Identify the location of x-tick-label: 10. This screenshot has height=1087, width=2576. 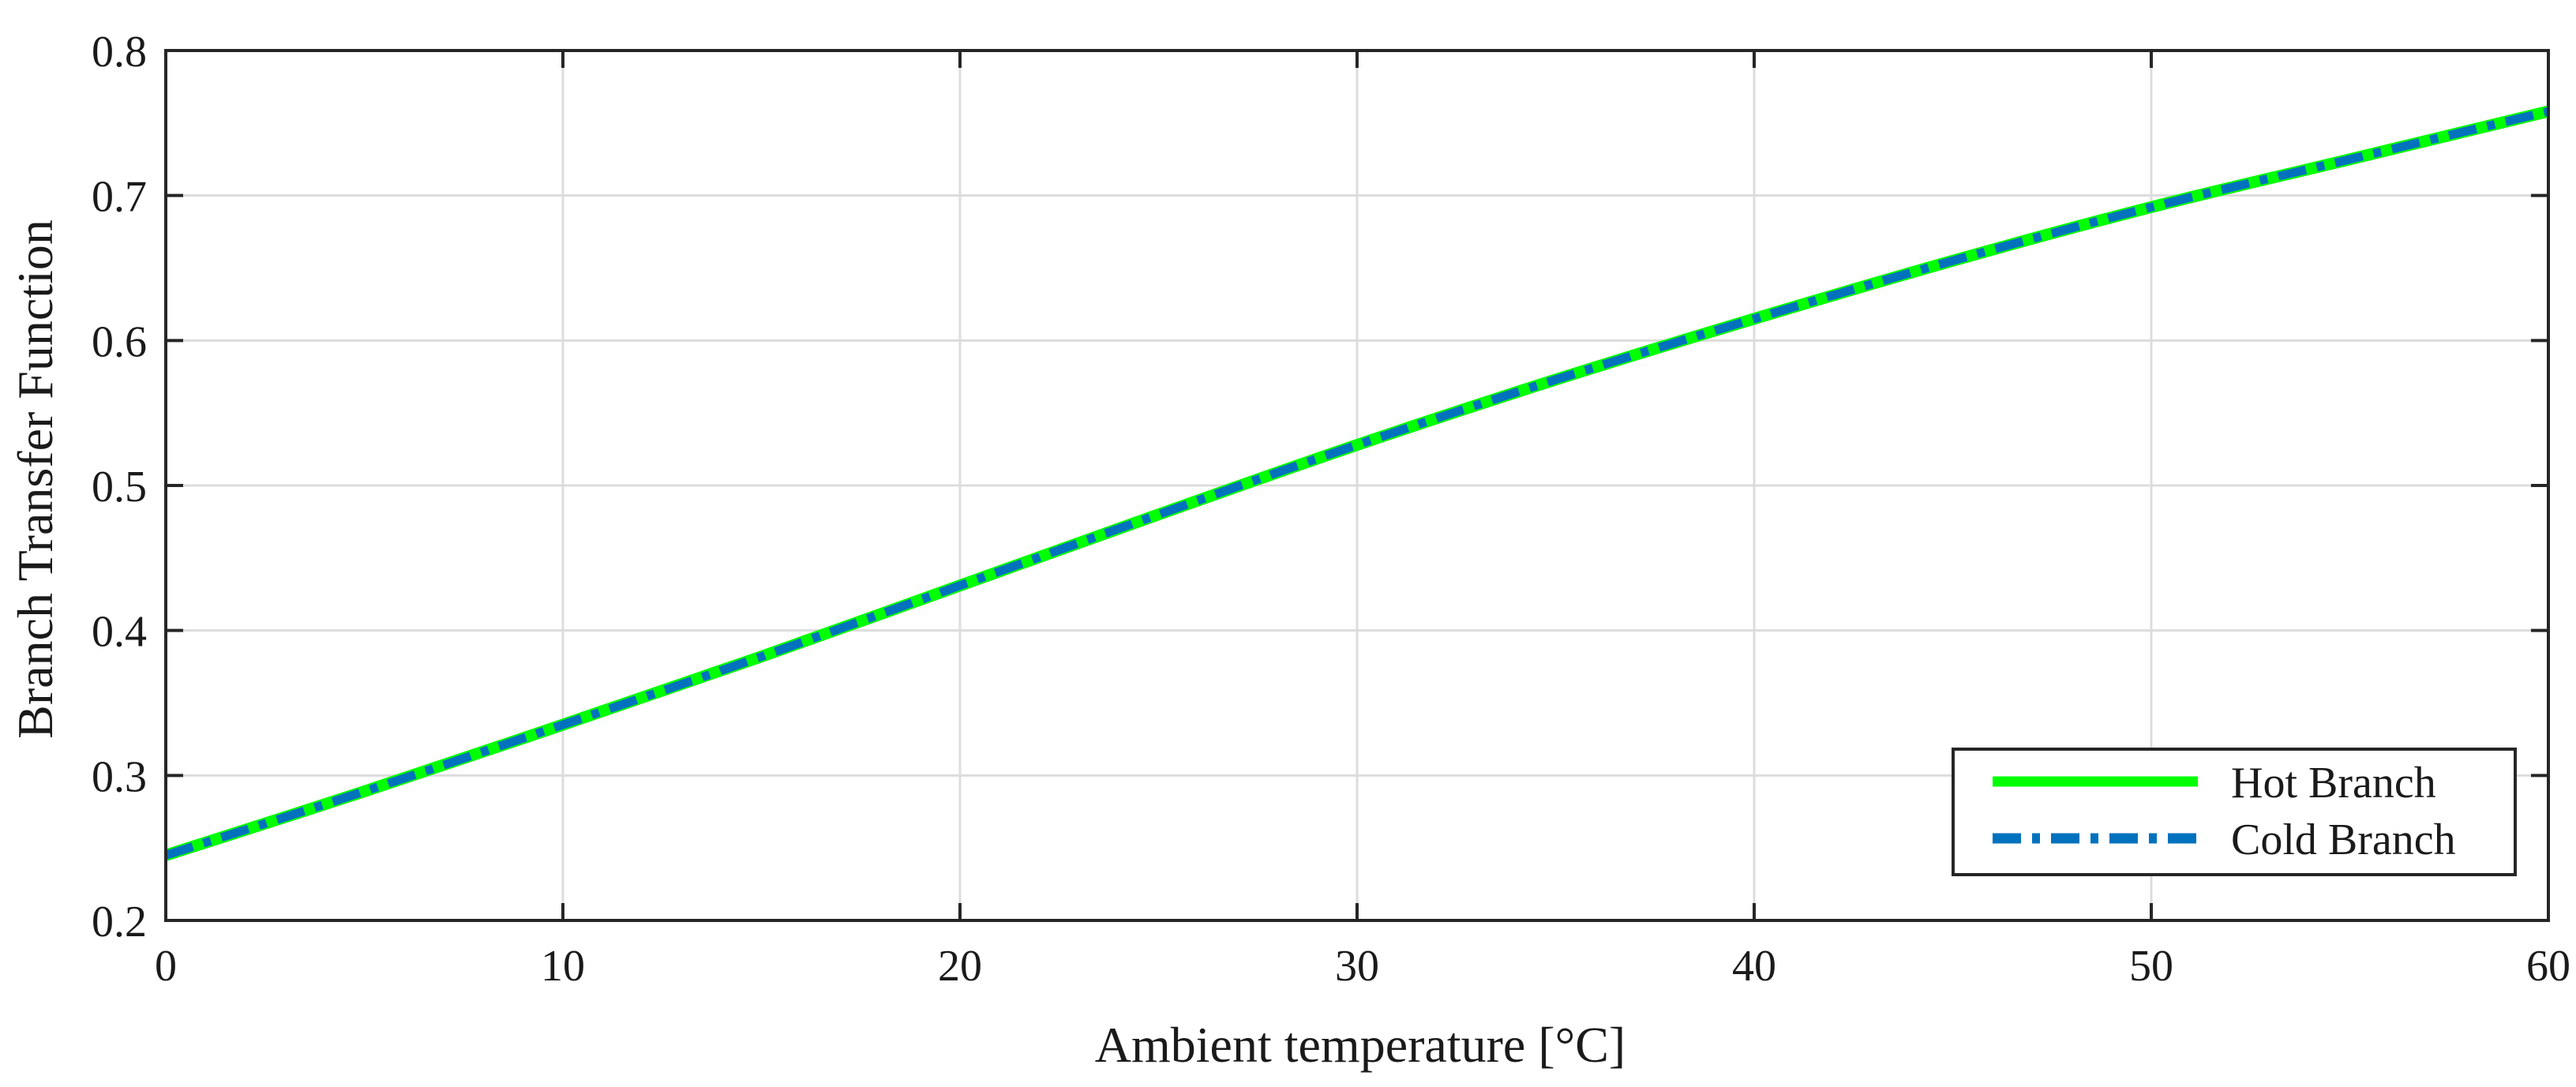
(563, 966).